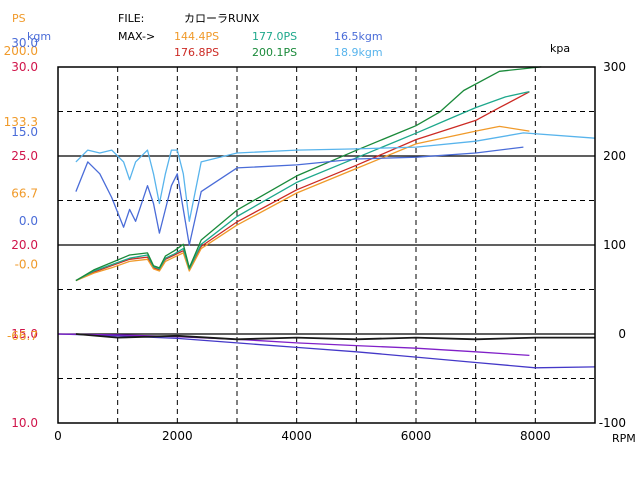 The height and width of the screenshot is (480, 640). I want to click on afr-tick-label: 20.0, so click(24, 245).